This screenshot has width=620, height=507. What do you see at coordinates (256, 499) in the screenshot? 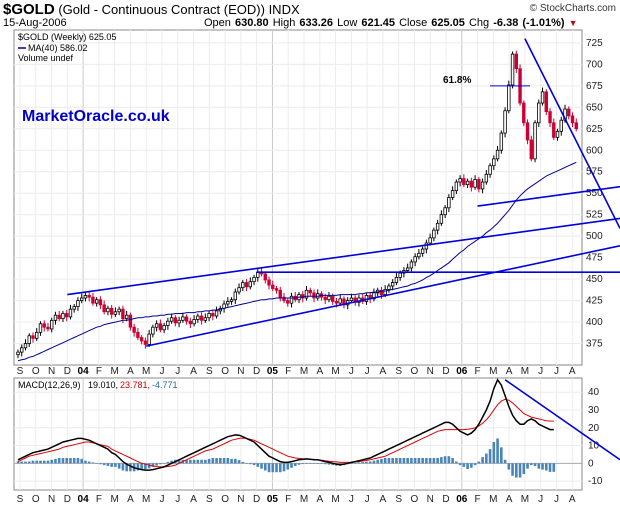
I see `macd-x-tick-label: D` at bounding box center [256, 499].